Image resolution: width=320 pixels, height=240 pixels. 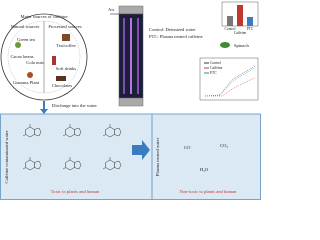 I want to click on discharge-label: Discharge into the water, so click(x=74, y=105).